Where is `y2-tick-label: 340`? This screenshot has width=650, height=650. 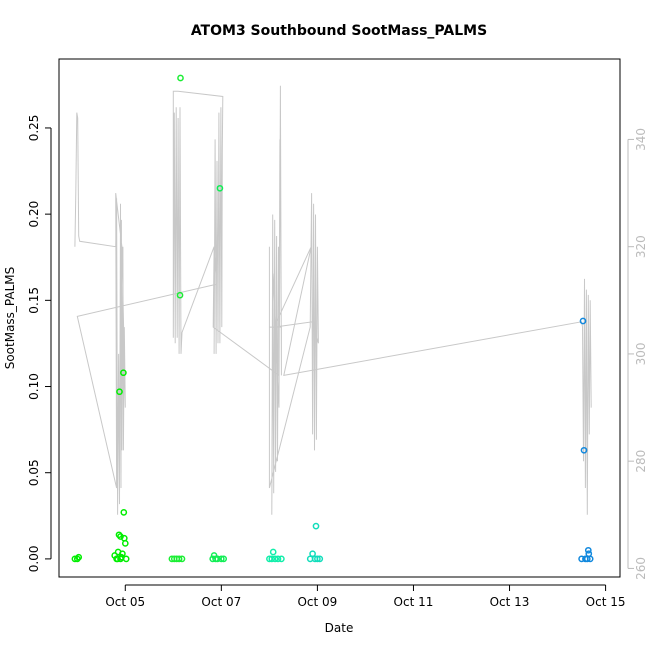 y2-tick-label: 340 is located at coordinates (641, 139).